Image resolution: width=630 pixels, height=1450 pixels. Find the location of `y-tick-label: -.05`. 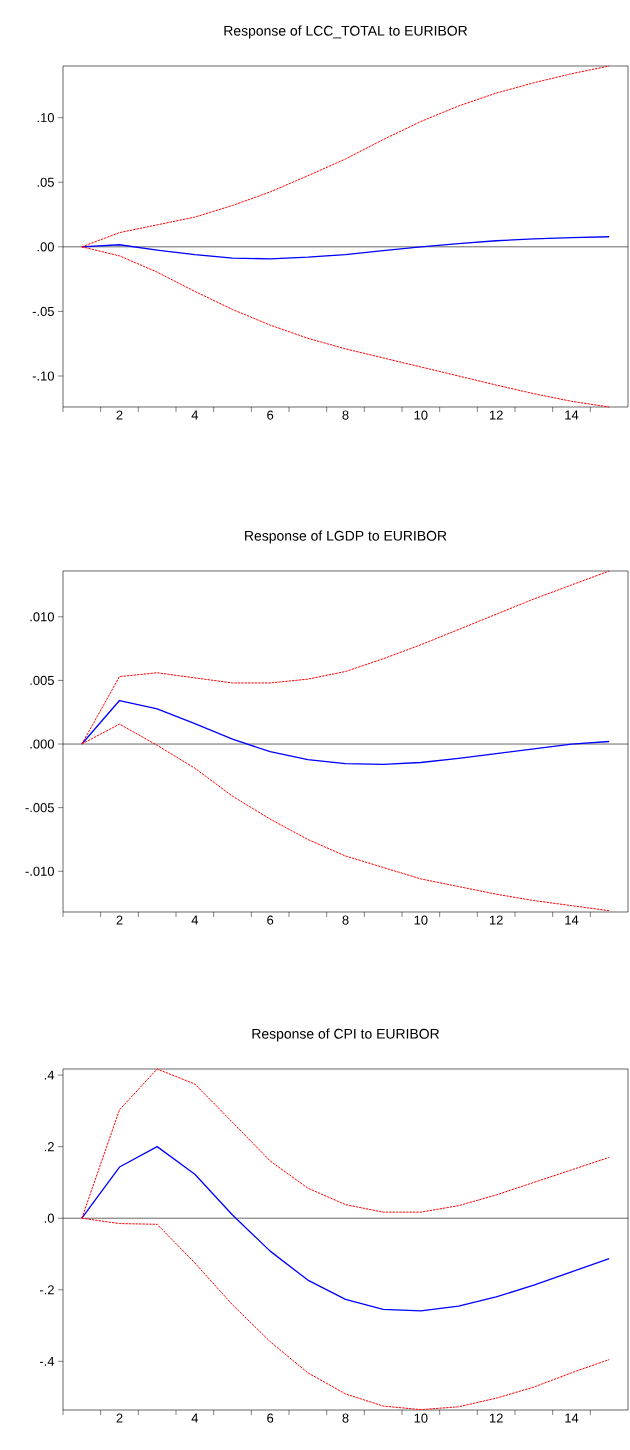

y-tick-label: -.05 is located at coordinates (43, 311).